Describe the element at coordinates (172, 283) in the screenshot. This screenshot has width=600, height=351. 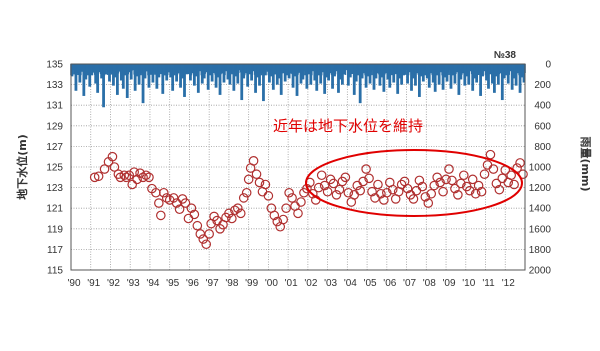
I see `x-tick-label: '95` at that location.